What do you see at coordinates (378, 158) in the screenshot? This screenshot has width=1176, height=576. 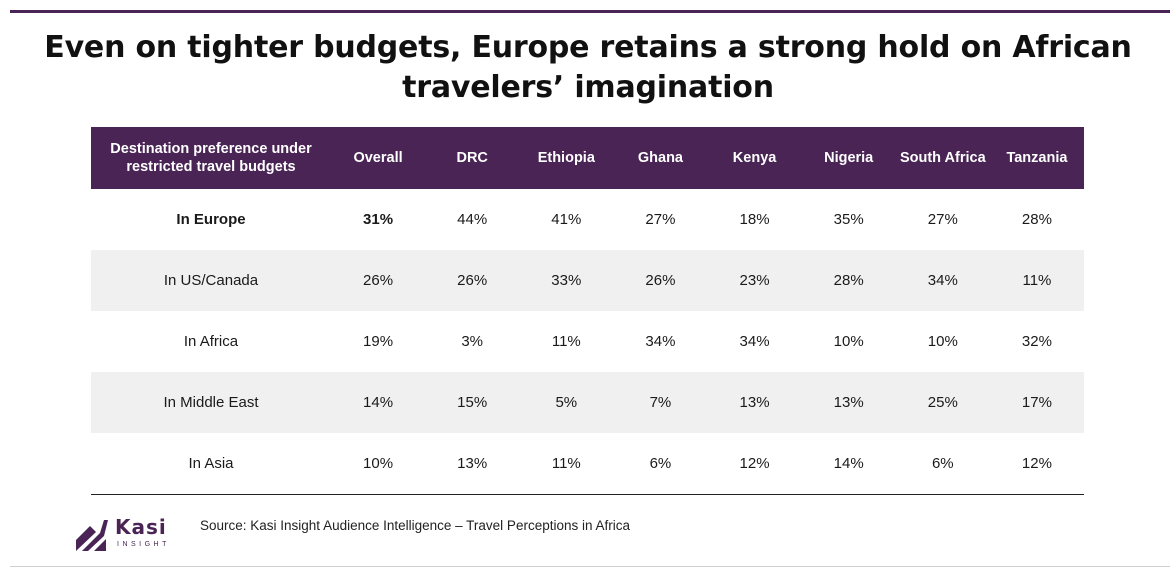 I see `column-header: Overall` at bounding box center [378, 158].